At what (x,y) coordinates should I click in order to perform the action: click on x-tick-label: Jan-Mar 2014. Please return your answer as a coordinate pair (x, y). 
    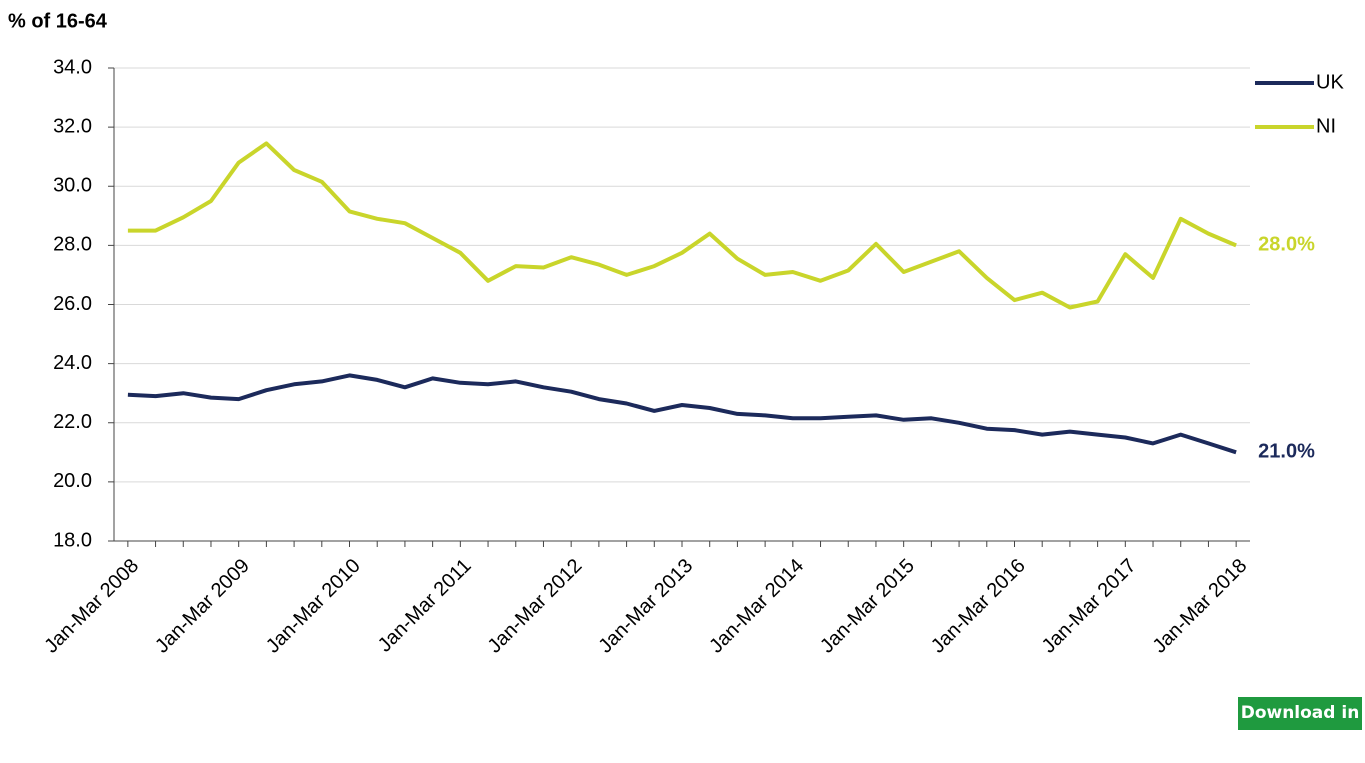
    Looking at the image, I should click on (756, 606).